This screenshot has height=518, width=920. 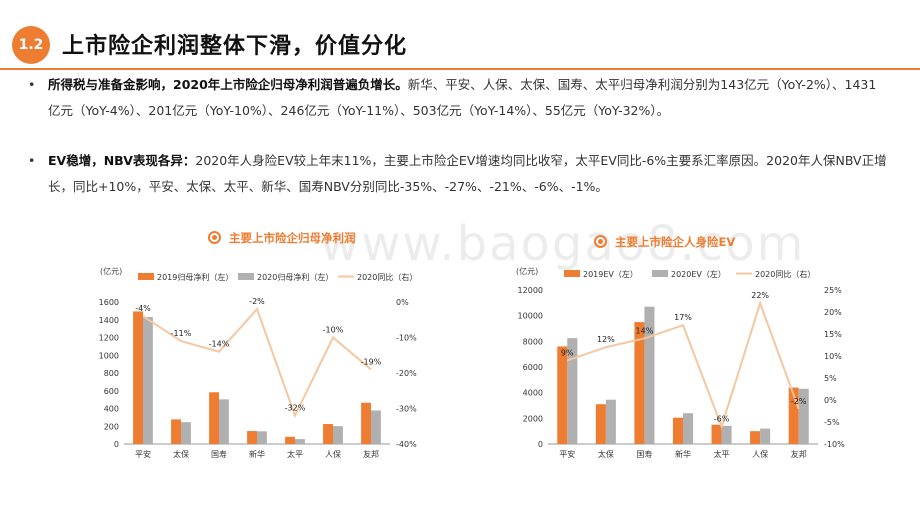 I want to click on data-label: -32%, so click(x=295, y=408).